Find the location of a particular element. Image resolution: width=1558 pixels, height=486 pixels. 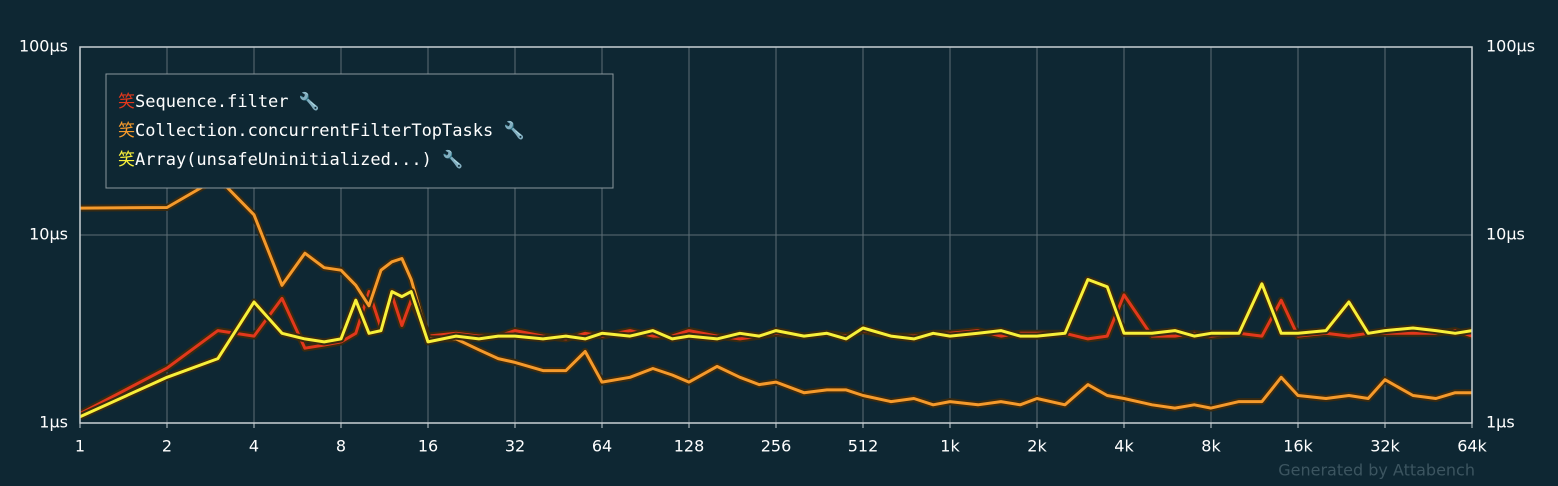

x-tick-label: 4 is located at coordinates (254, 446).